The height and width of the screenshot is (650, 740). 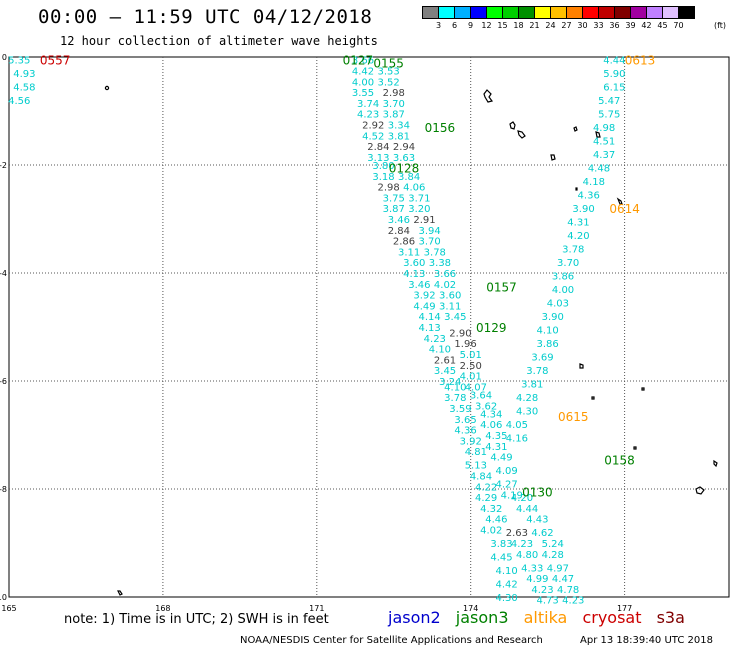 I want to click on wave-height-value: 4.78, so click(x=568, y=590).